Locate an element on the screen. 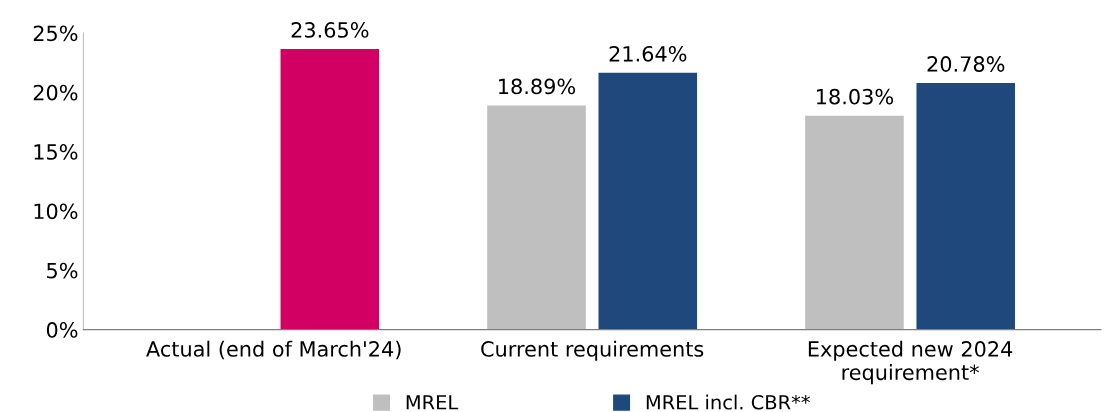 This screenshot has height=412, width=1112. x-tick-label: Actual (end of March'24) is located at coordinates (273, 350).